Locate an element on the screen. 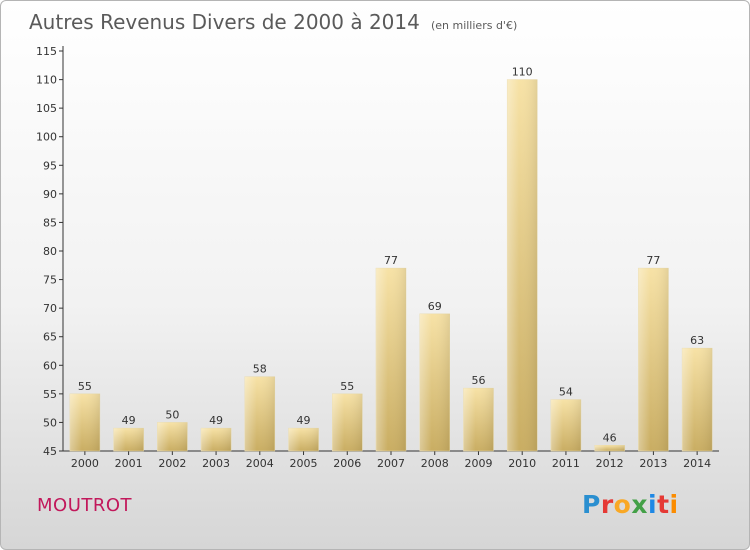  logo-letter: x is located at coordinates (639, 504).